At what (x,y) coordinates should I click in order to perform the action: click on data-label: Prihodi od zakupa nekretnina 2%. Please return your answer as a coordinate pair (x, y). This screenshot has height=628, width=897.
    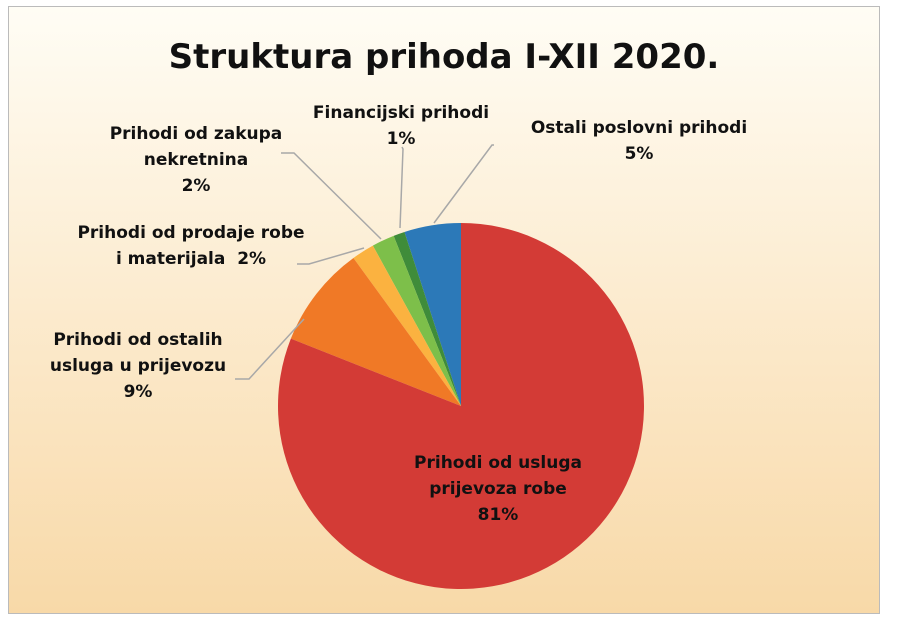
    Looking at the image, I should click on (196, 160).